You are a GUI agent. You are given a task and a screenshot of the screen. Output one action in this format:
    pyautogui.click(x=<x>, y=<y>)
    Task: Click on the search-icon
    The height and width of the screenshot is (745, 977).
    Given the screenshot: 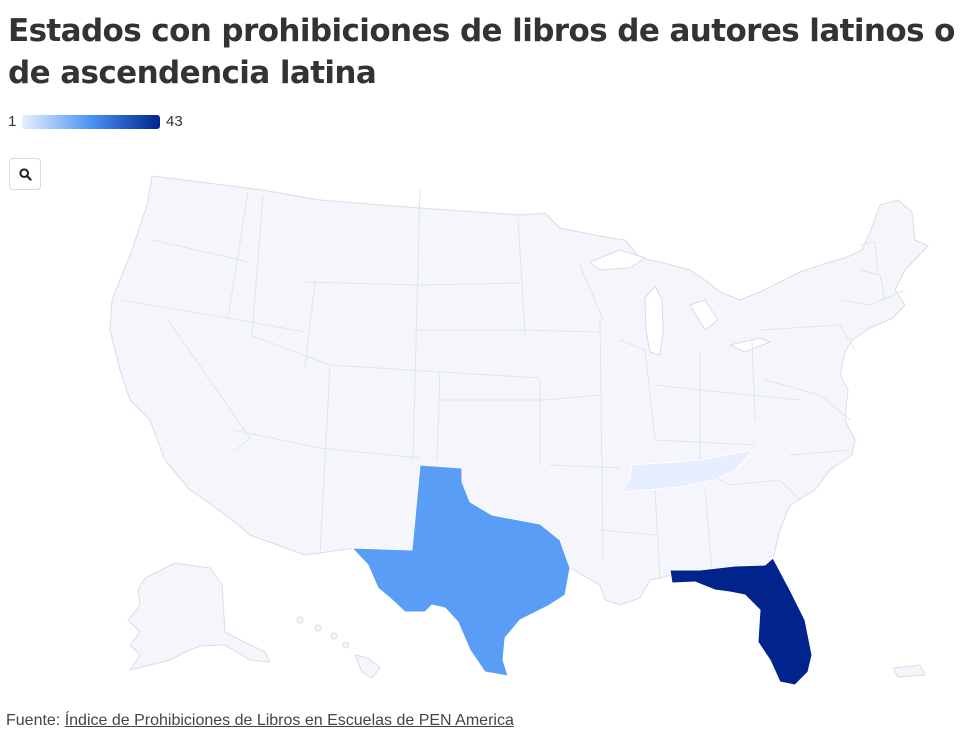 What is the action you would take?
    pyautogui.click(x=25, y=174)
    